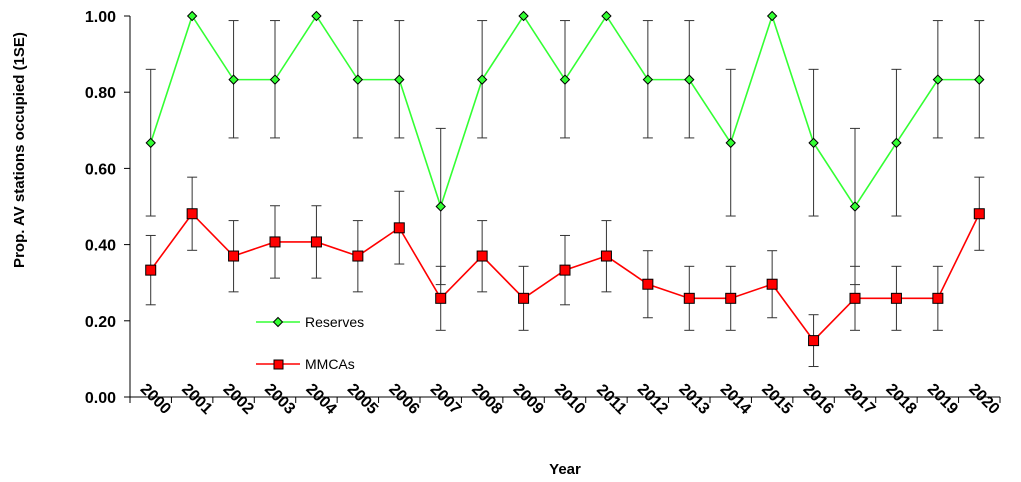 Image resolution: width=1021 pixels, height=482 pixels. I want to click on x-tick-label: 2009, so click(528, 399).